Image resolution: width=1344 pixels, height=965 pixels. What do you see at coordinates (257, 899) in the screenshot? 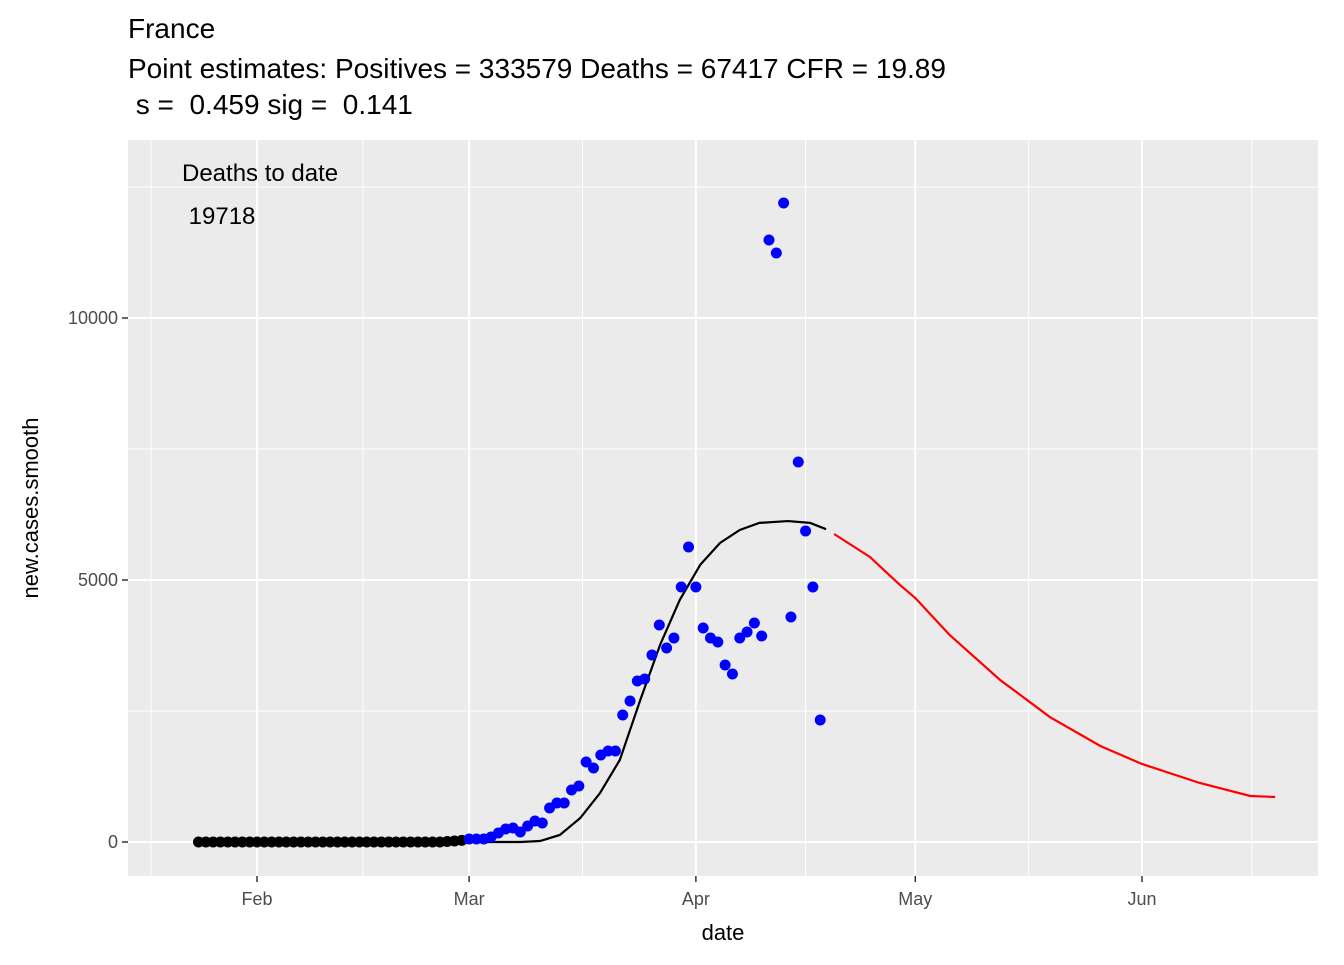
I see `x-tick-label: Feb` at bounding box center [257, 899].